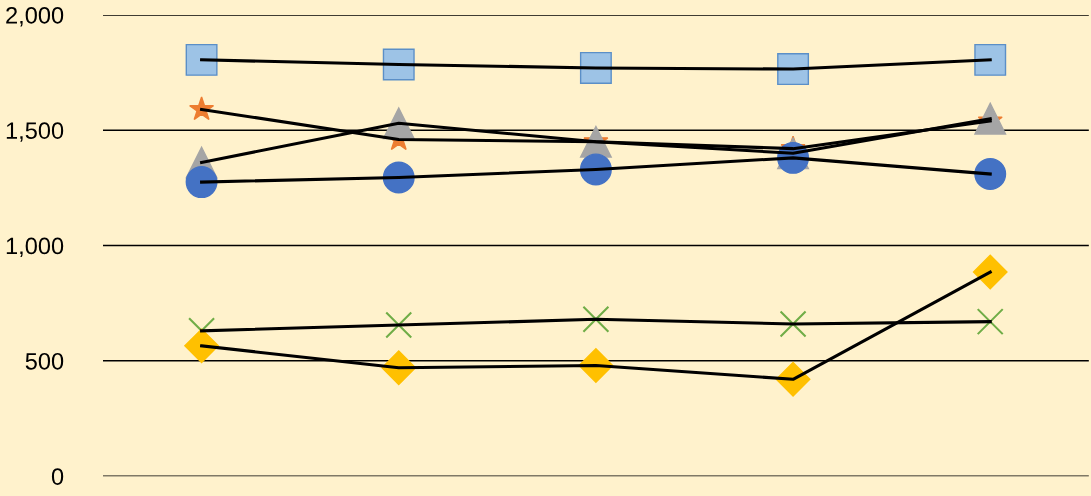 The height and width of the screenshot is (496, 1091). I want to click on y-tick-label: 1,000, so click(35, 247).